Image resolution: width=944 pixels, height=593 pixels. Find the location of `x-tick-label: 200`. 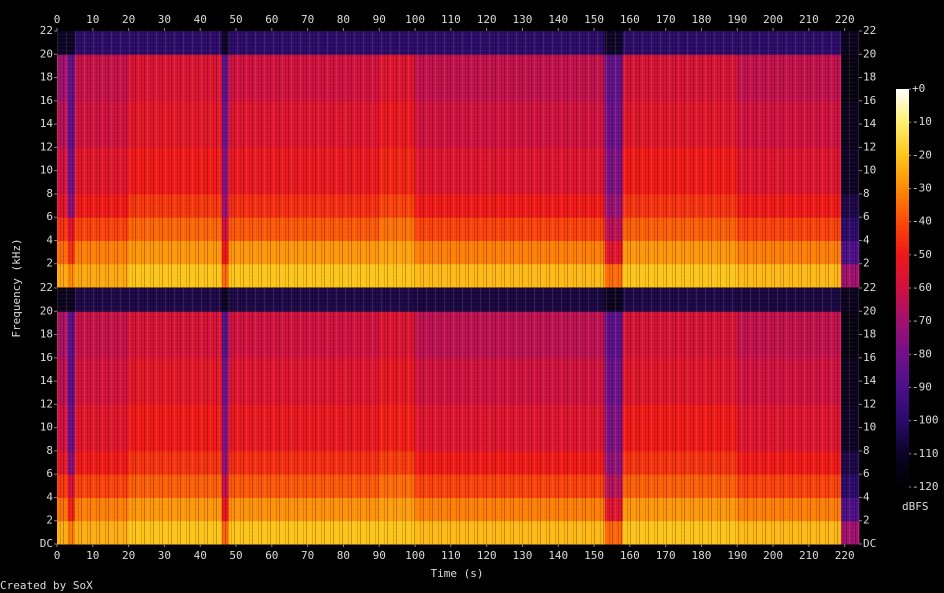

x-tick-label: 200 is located at coordinates (773, 555).